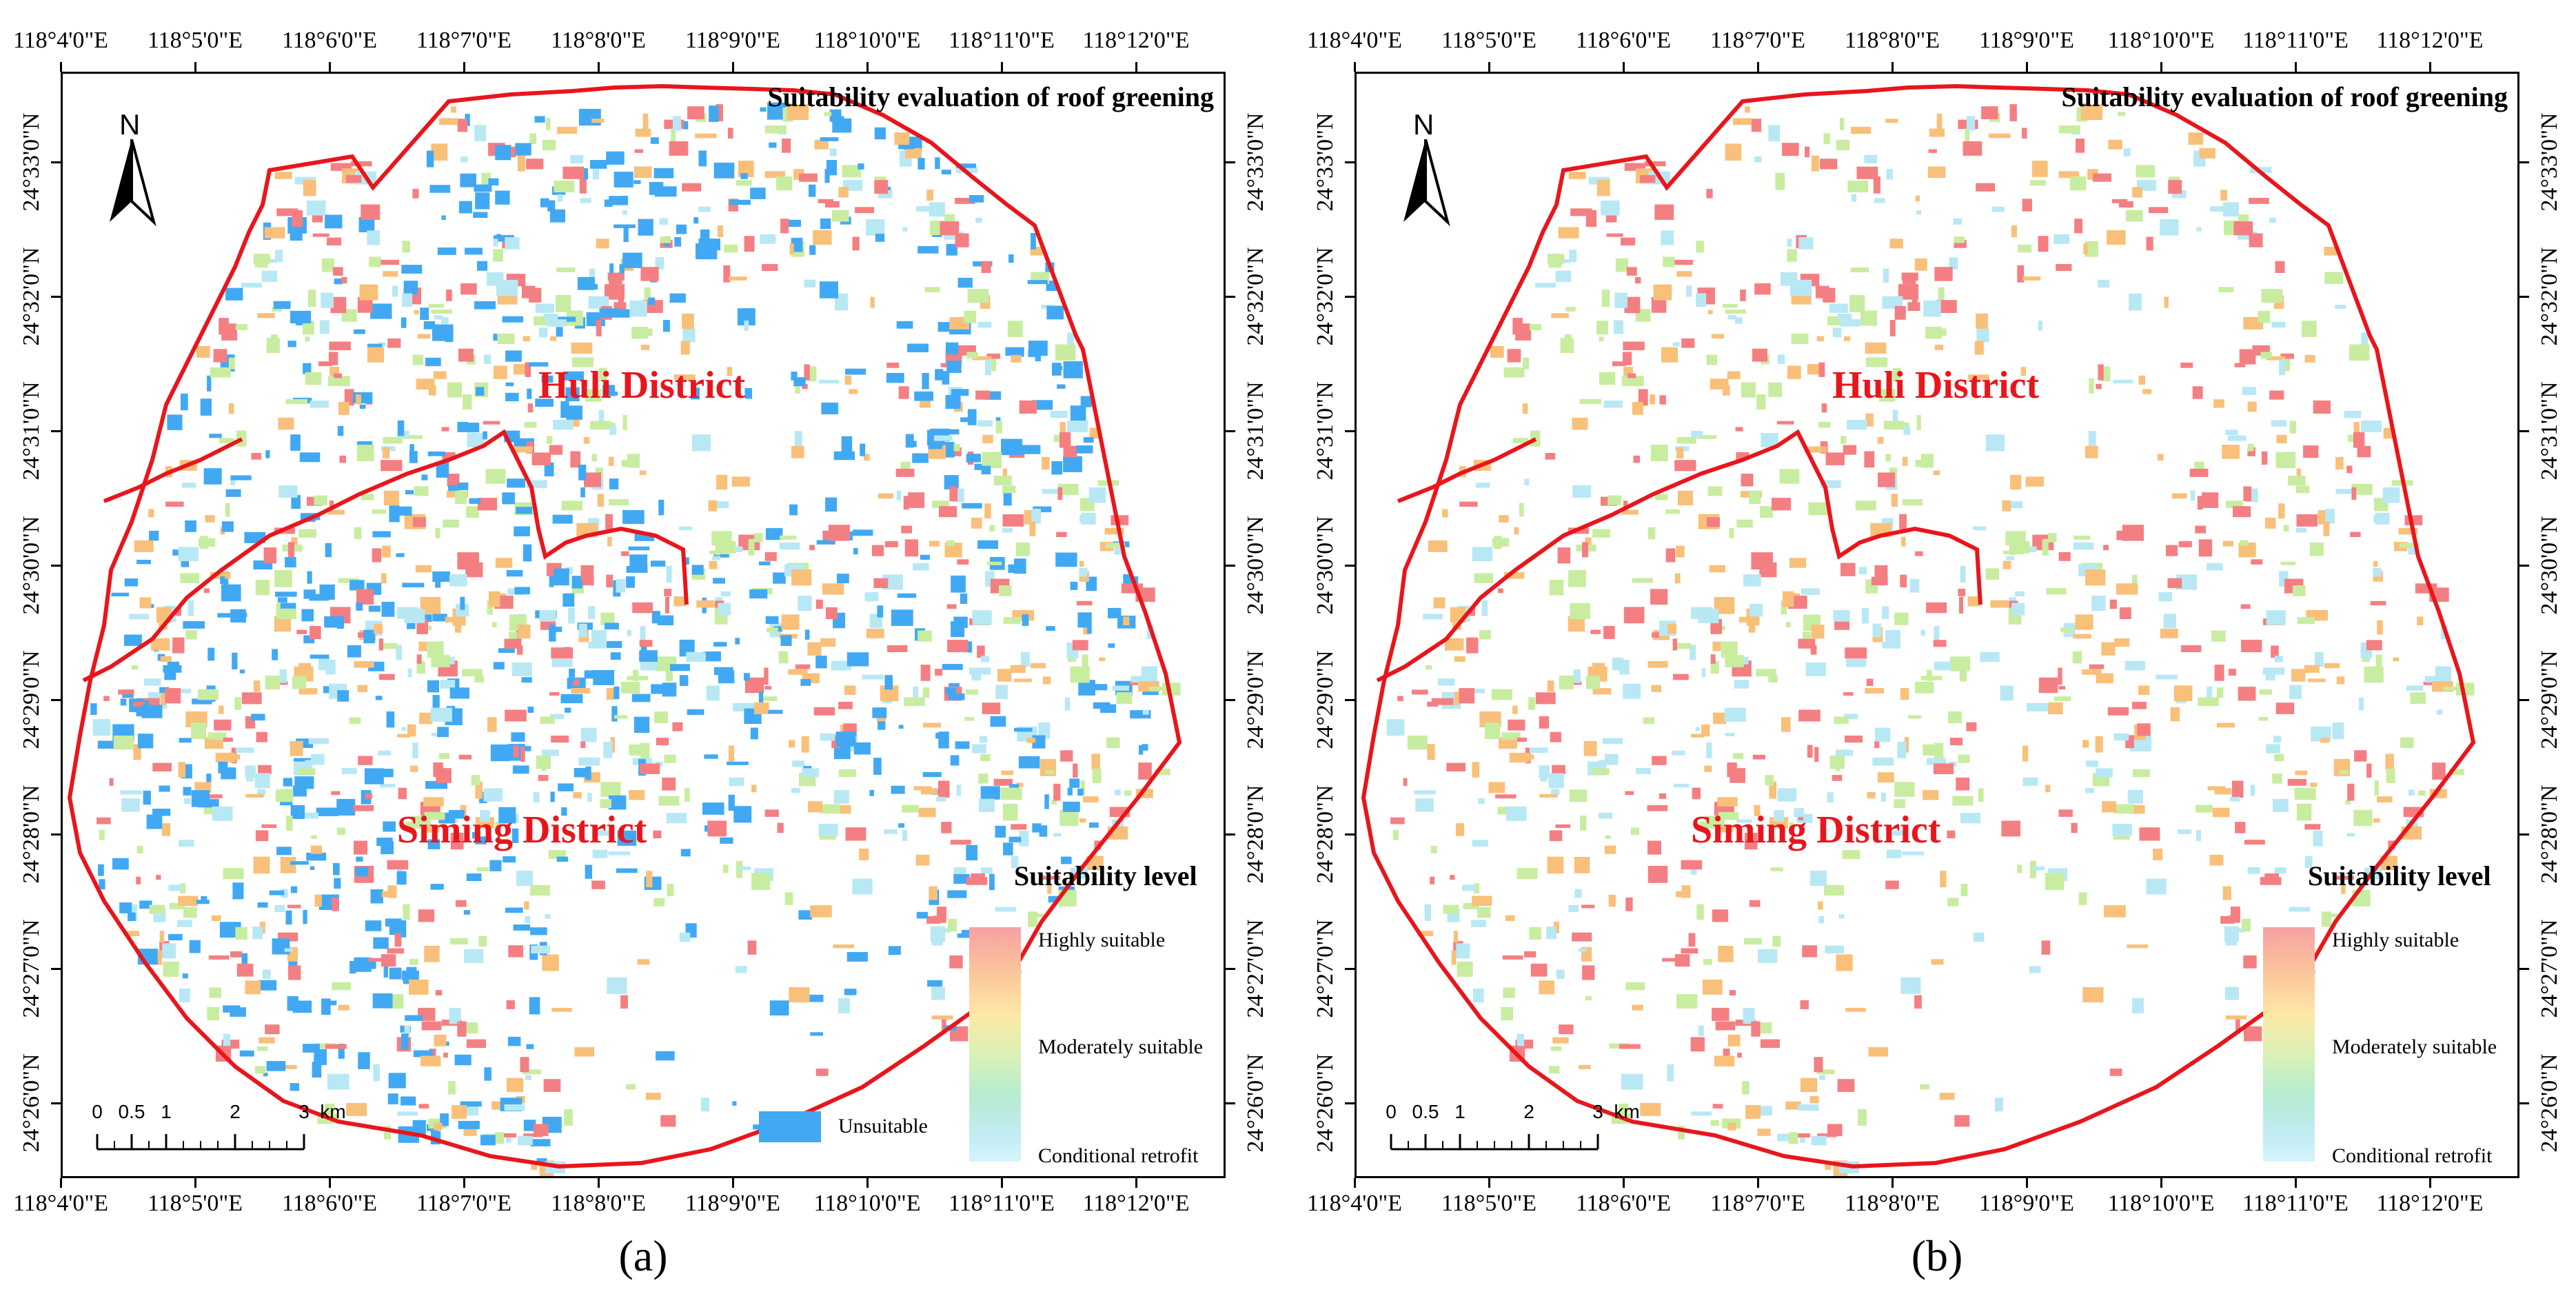 The width and height of the screenshot is (2576, 1305). I want to click on longitude-label: 118°5'0"E, so click(195, 40).